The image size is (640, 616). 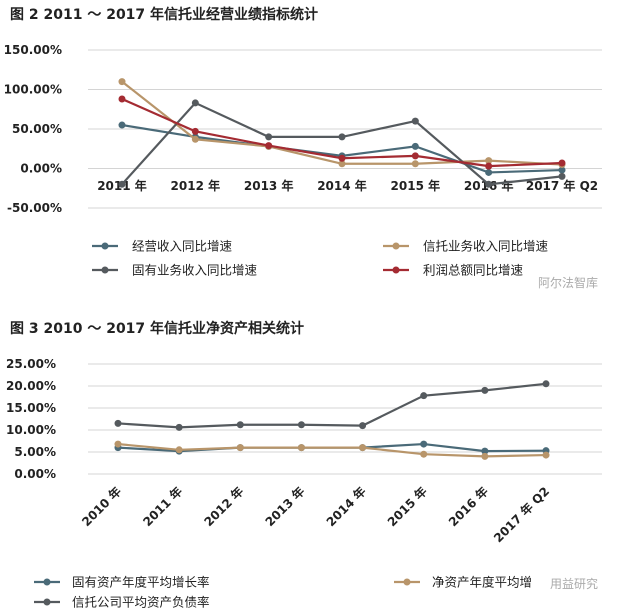 I want to click on legend-item: 固有资产年度平均增长率, so click(x=122, y=582).